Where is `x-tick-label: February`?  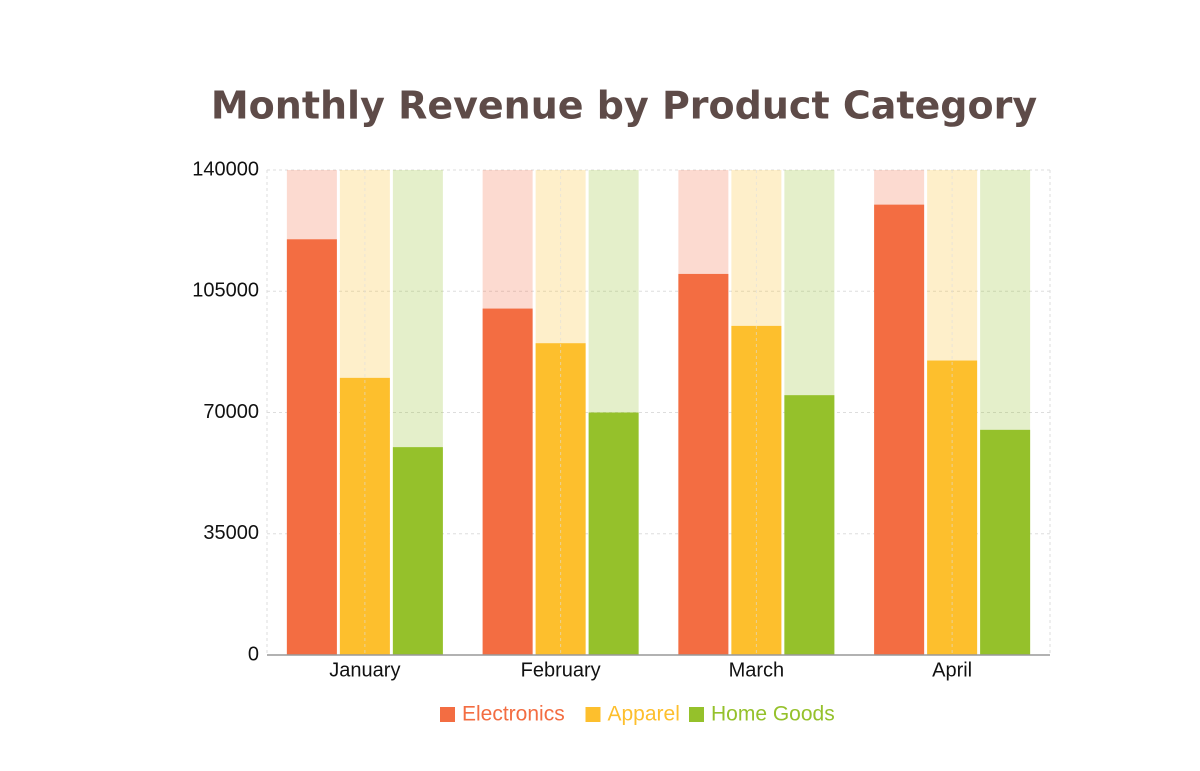 x-tick-label: February is located at coordinates (561, 670).